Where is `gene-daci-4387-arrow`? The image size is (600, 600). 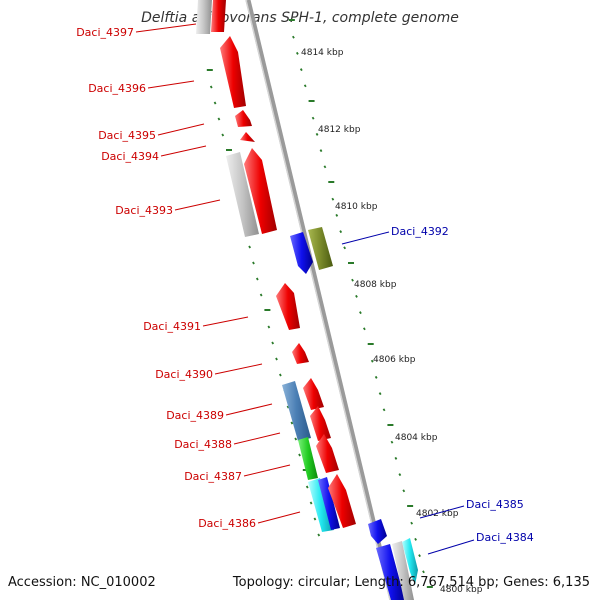
gene-daci-4387-arrow is located at coordinates (327, 453).